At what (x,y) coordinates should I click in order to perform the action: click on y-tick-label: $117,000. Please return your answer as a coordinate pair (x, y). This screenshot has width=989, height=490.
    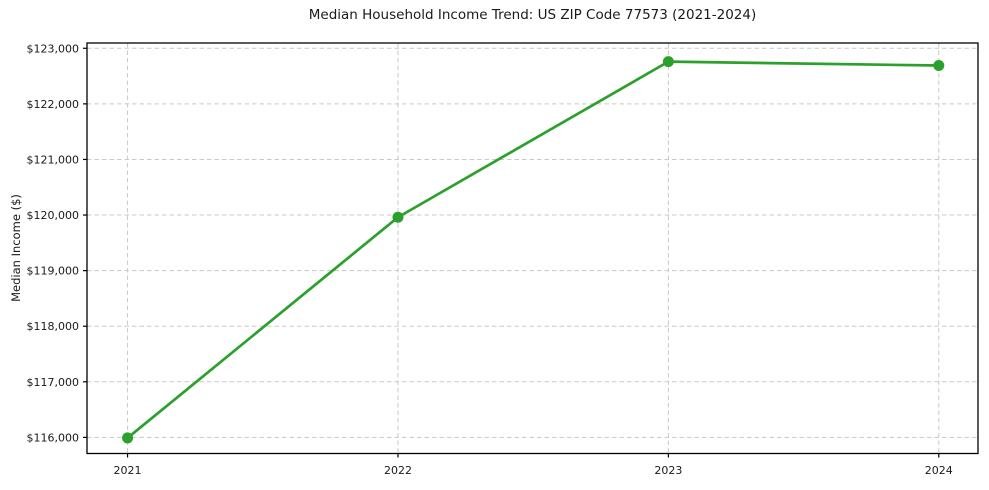
    Looking at the image, I should click on (53, 382).